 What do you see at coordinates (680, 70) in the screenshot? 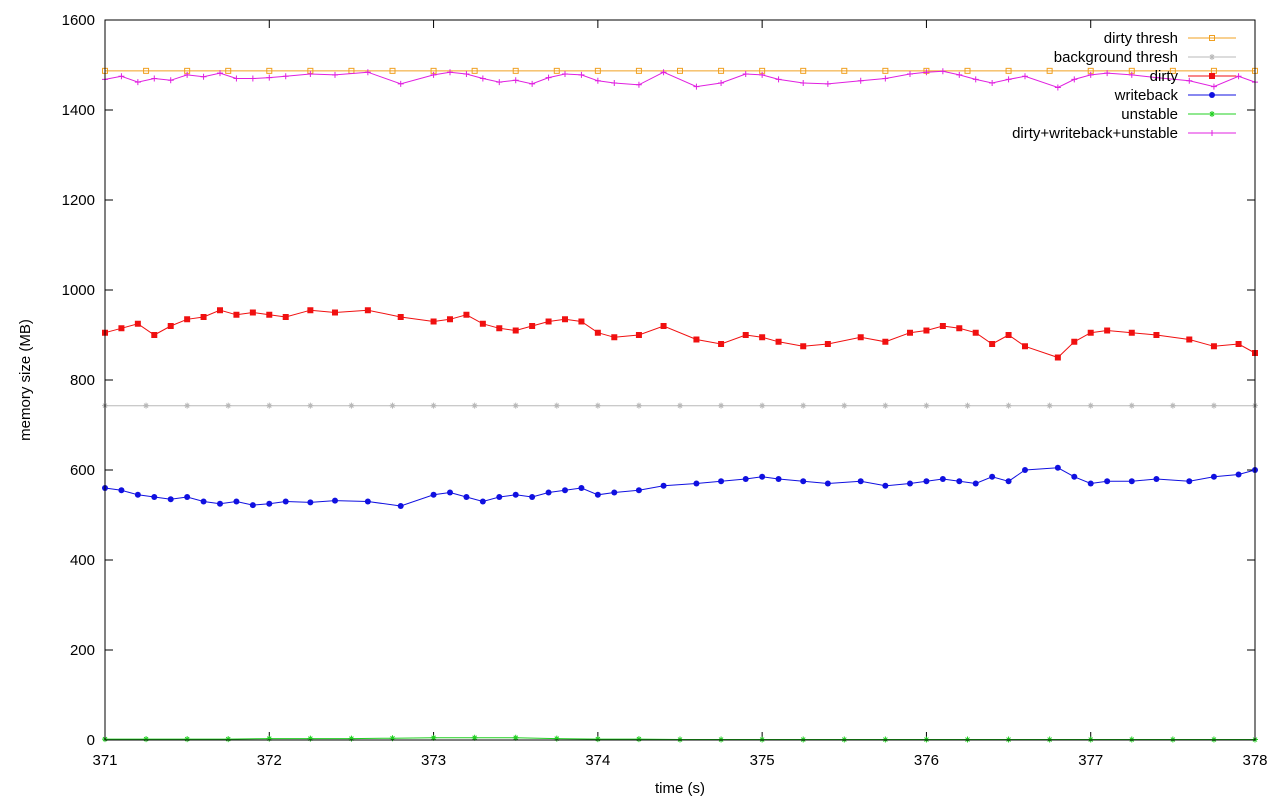
I see `series-dirty-thresh` at bounding box center [680, 70].